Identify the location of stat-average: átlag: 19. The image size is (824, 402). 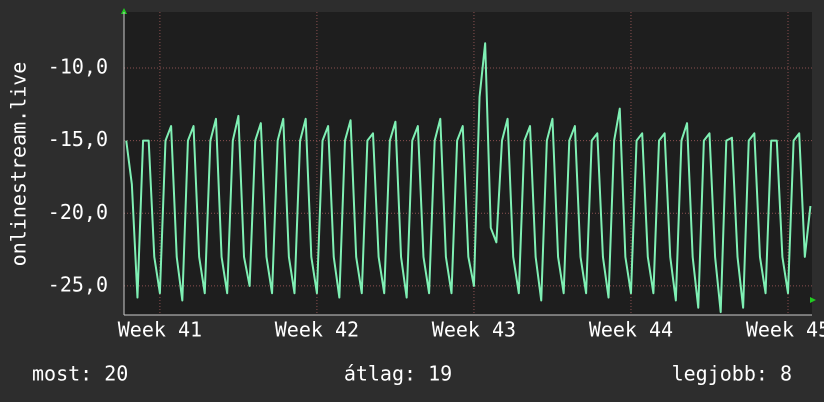
(398, 374).